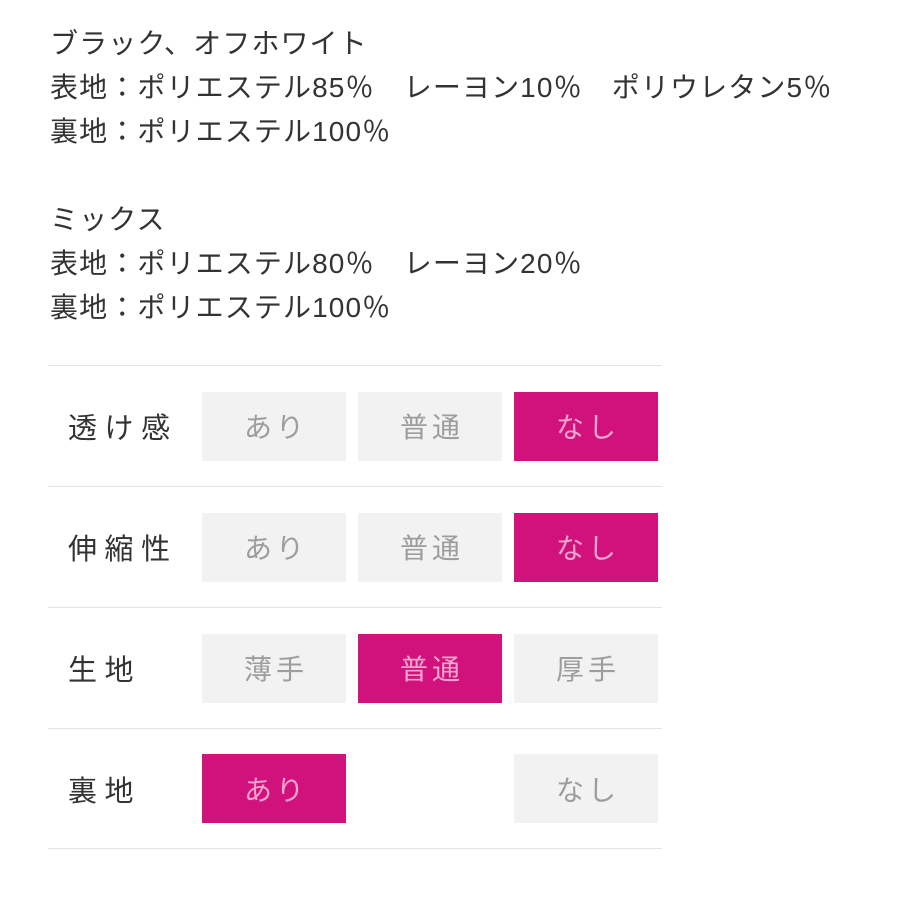 This screenshot has height=900, width=900. I want to click on colorway-block-mix: ミックス 表地：ポリエステル80％ レーヨン20％ 裏地：ポリエステル100％, so click(475, 264).